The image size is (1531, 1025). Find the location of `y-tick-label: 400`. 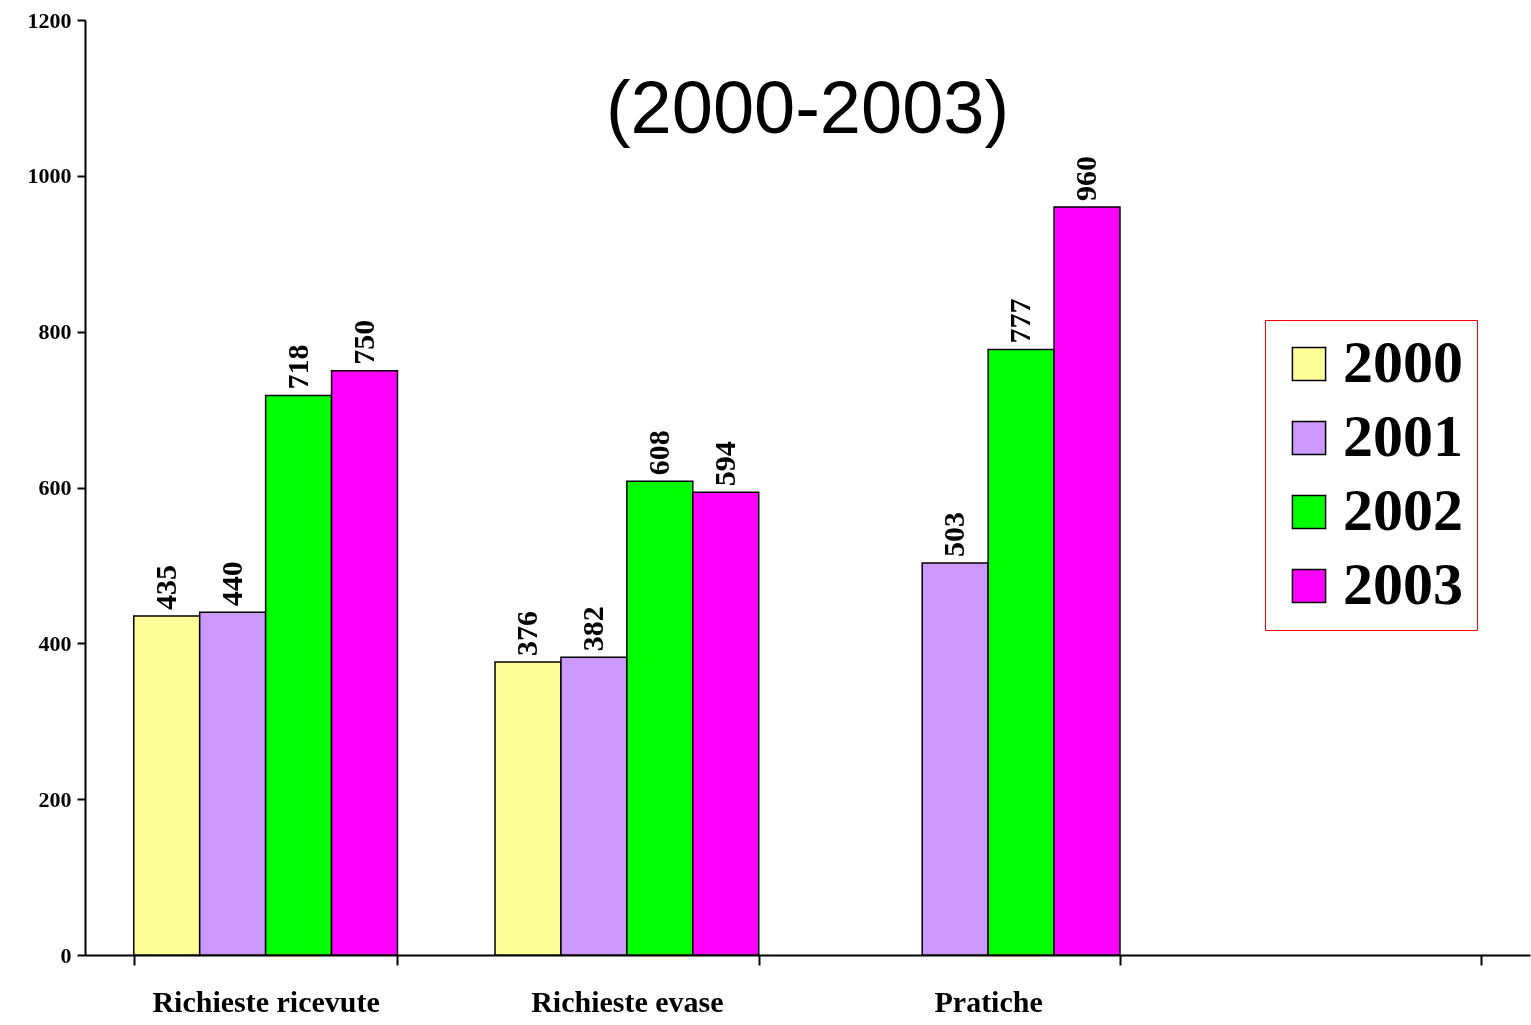

y-tick-label: 400 is located at coordinates (55, 643).